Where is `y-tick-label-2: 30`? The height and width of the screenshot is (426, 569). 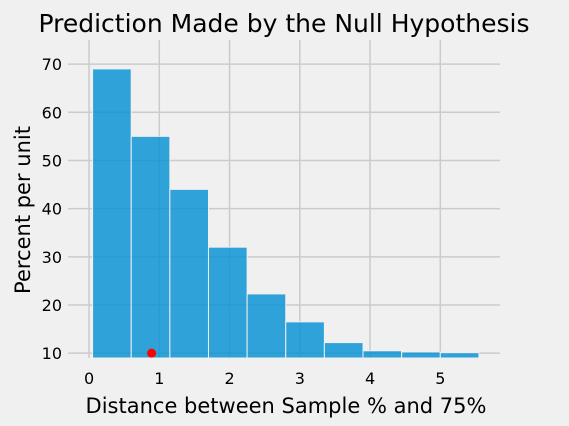 y-tick-label-2: 30 is located at coordinates (52, 257).